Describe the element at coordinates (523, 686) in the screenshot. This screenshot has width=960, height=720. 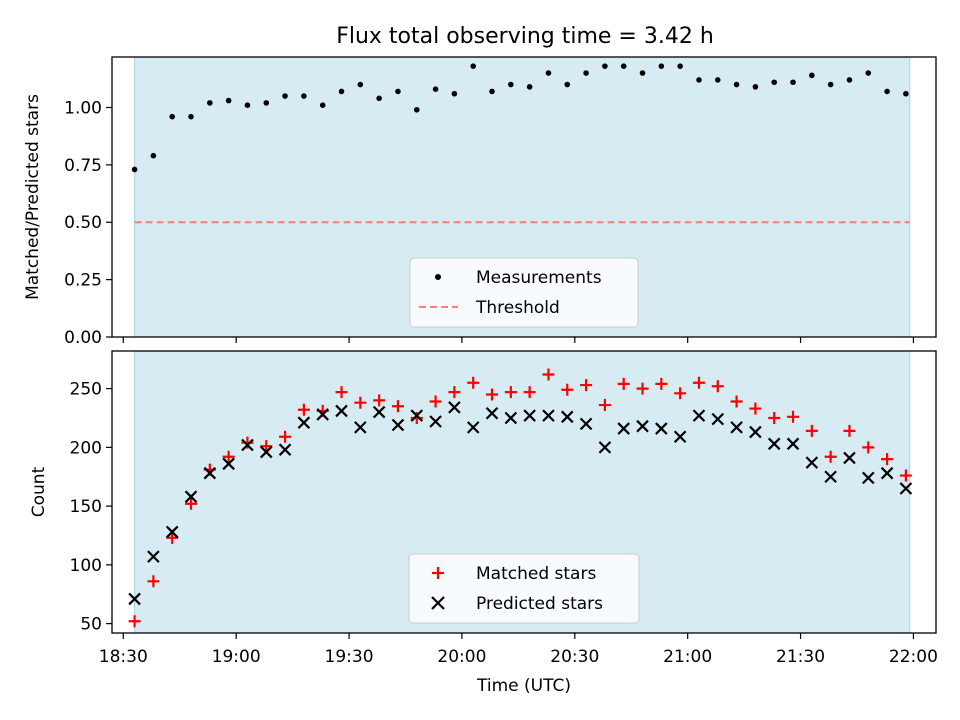
I see `x-axis-label: Time (UTC)` at that location.